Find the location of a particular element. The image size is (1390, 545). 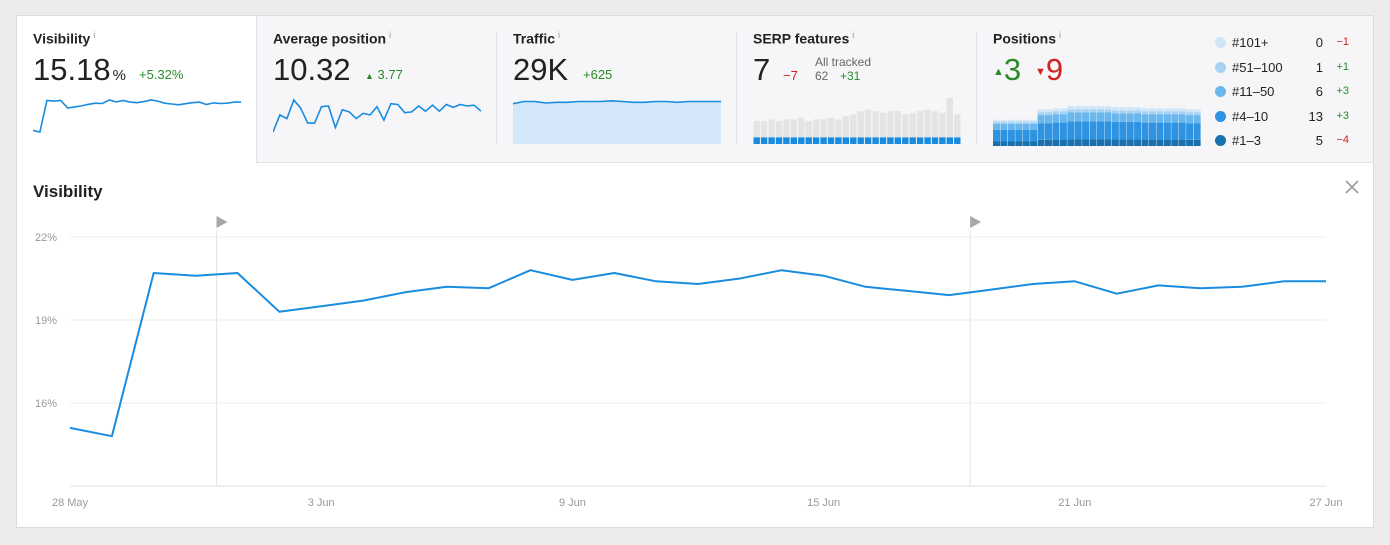

metric-card-average-position: Average position i 10.32 ▲ 3.77 is located at coordinates (377, 89).